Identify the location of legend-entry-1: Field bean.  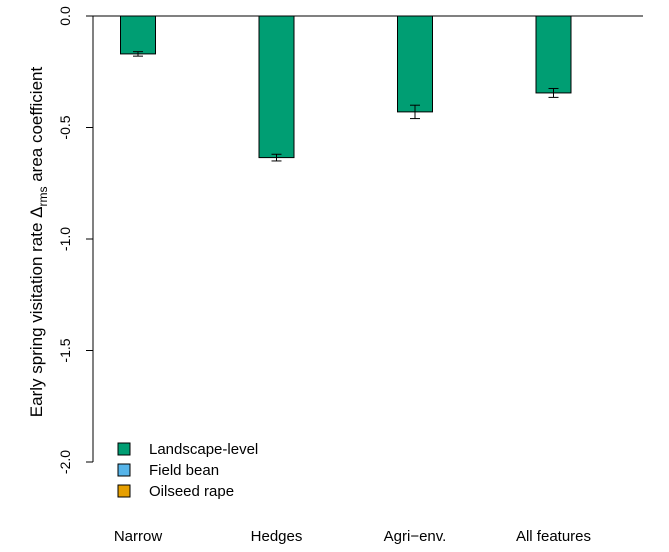
(168, 470).